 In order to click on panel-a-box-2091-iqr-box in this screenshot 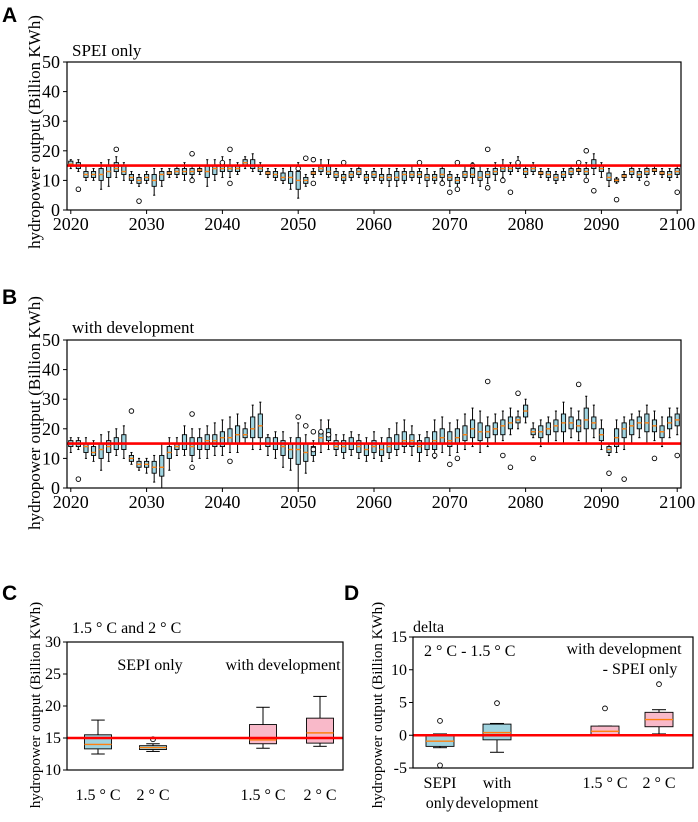, I will do `click(609, 176)`.